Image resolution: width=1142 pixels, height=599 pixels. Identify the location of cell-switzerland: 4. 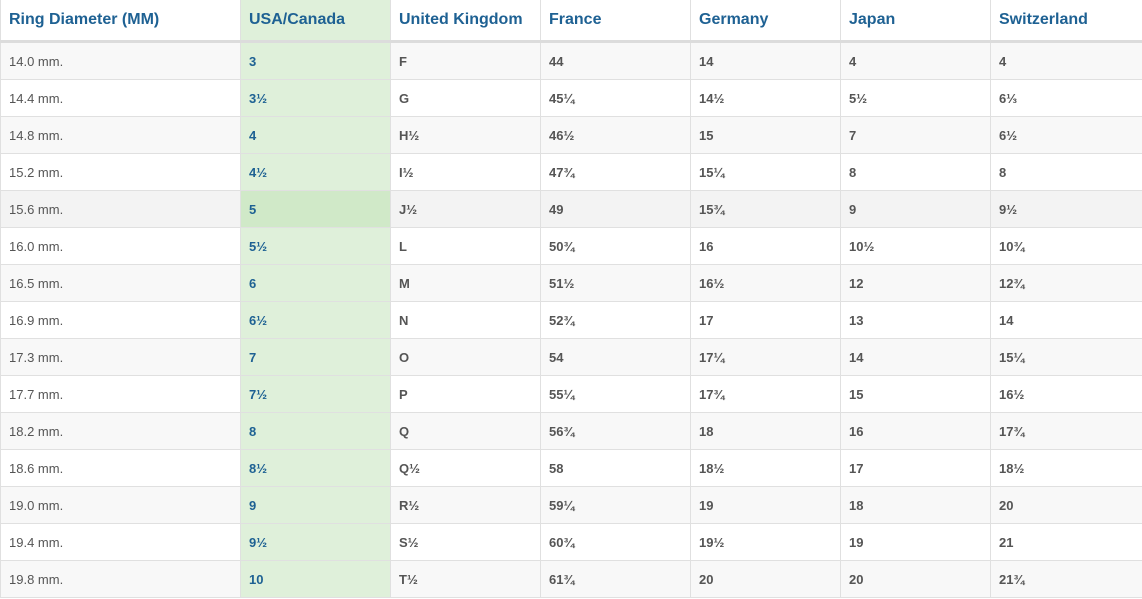
(1066, 60).